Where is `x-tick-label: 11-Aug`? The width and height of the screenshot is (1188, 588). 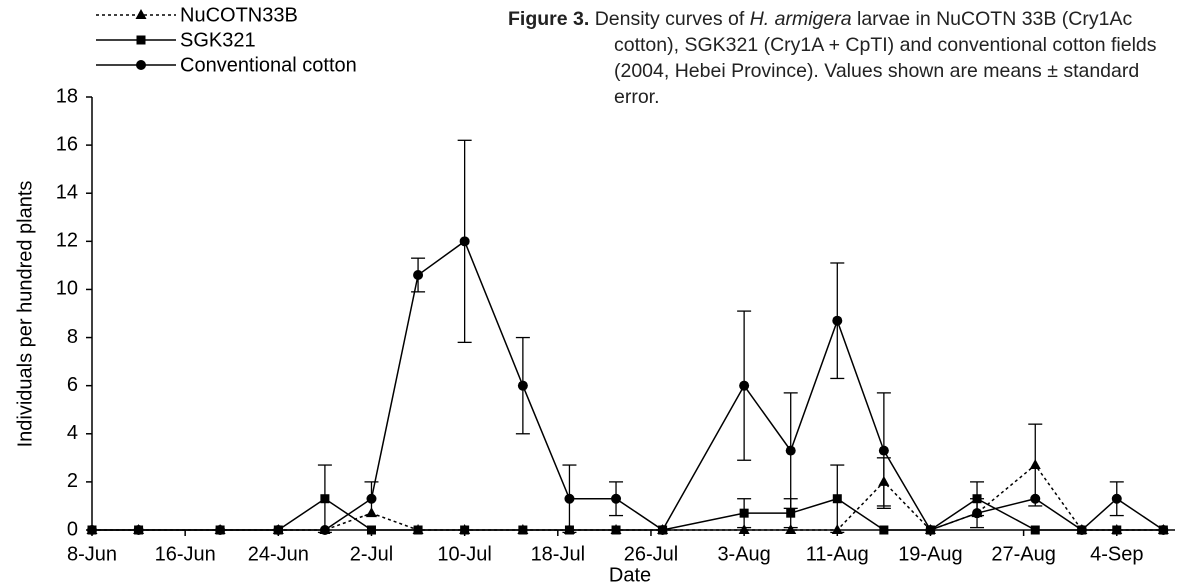 x-tick-label: 11-Aug is located at coordinates (837, 554).